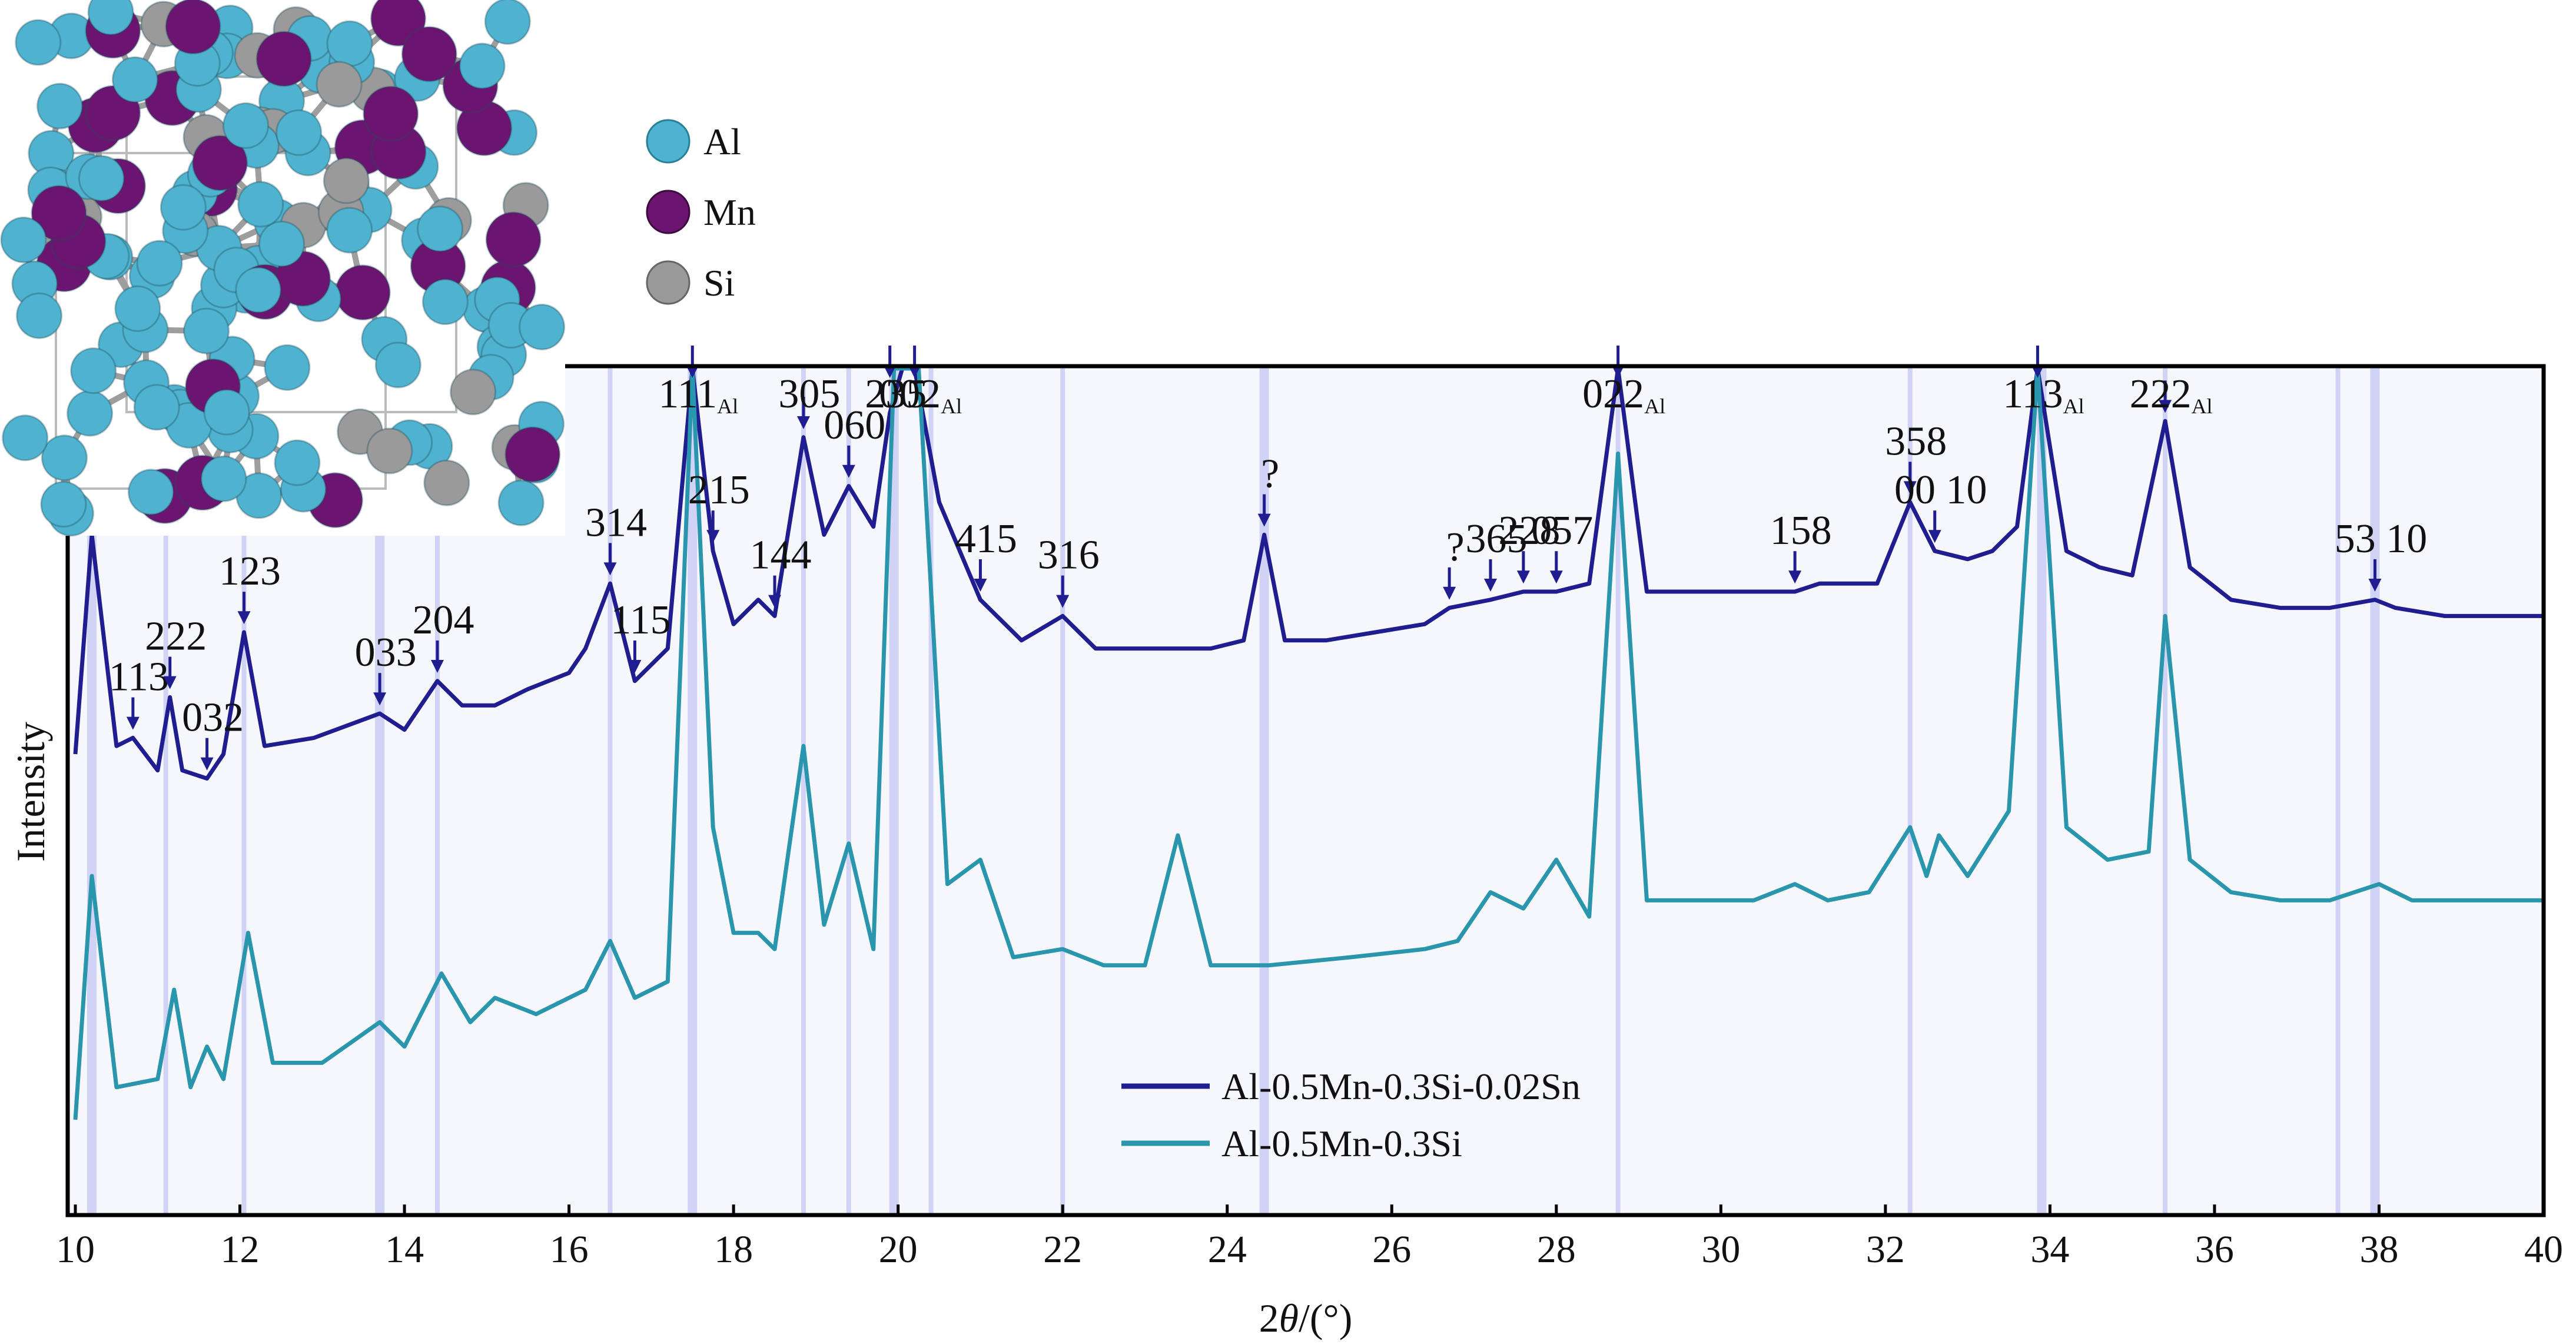 Image resolution: width=2576 pixels, height=1344 pixels. I want to click on x-tick-label: 32, so click(1885, 1249).